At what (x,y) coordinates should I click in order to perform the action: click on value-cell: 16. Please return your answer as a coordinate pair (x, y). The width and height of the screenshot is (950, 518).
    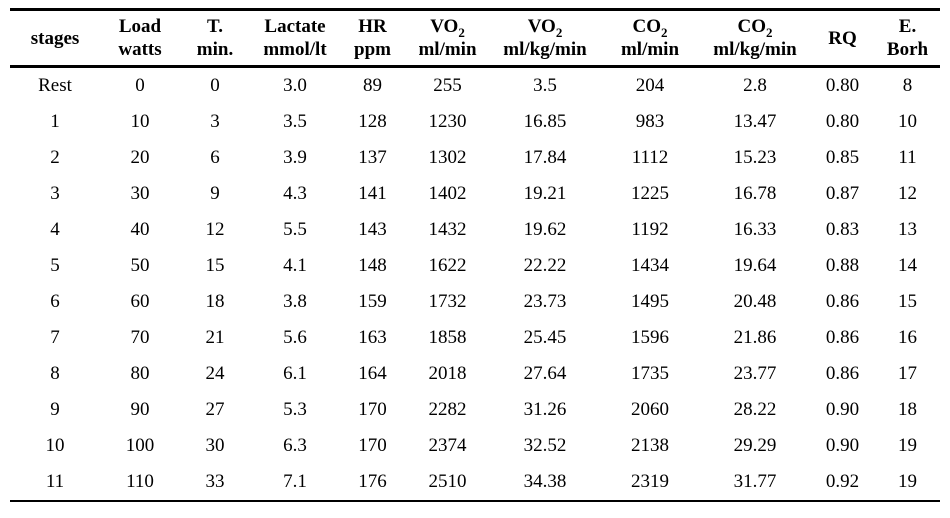
    Looking at the image, I should click on (907, 337).